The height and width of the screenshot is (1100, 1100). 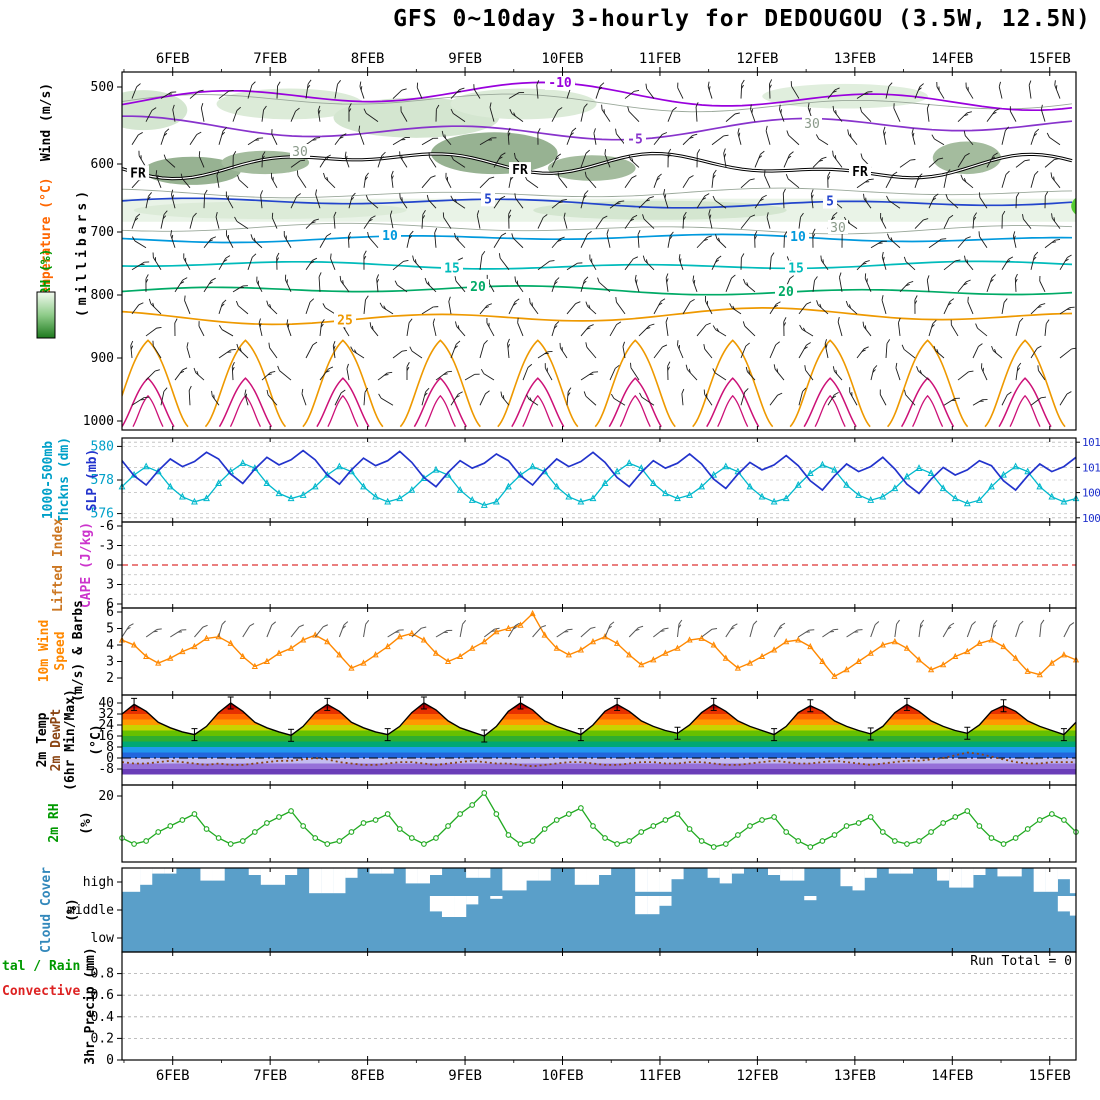 What do you see at coordinates (60, 650) in the screenshot?
I see `axis-label-w10b: Speed` at bounding box center [60, 650].